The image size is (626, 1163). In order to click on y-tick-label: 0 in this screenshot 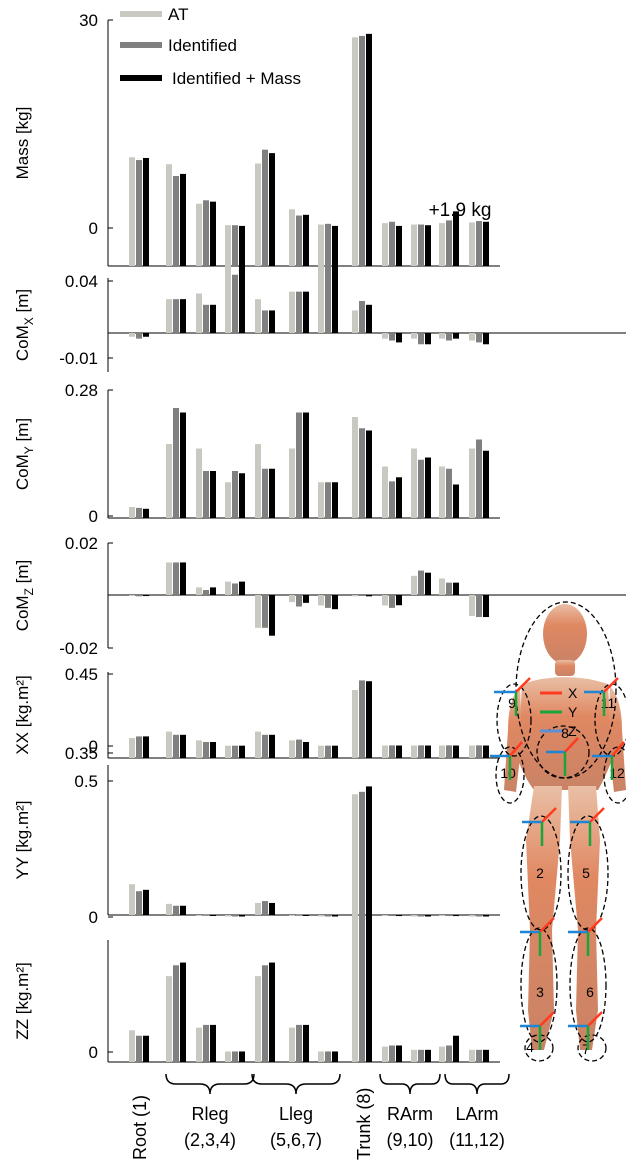, I will do `click(93, 746)`.